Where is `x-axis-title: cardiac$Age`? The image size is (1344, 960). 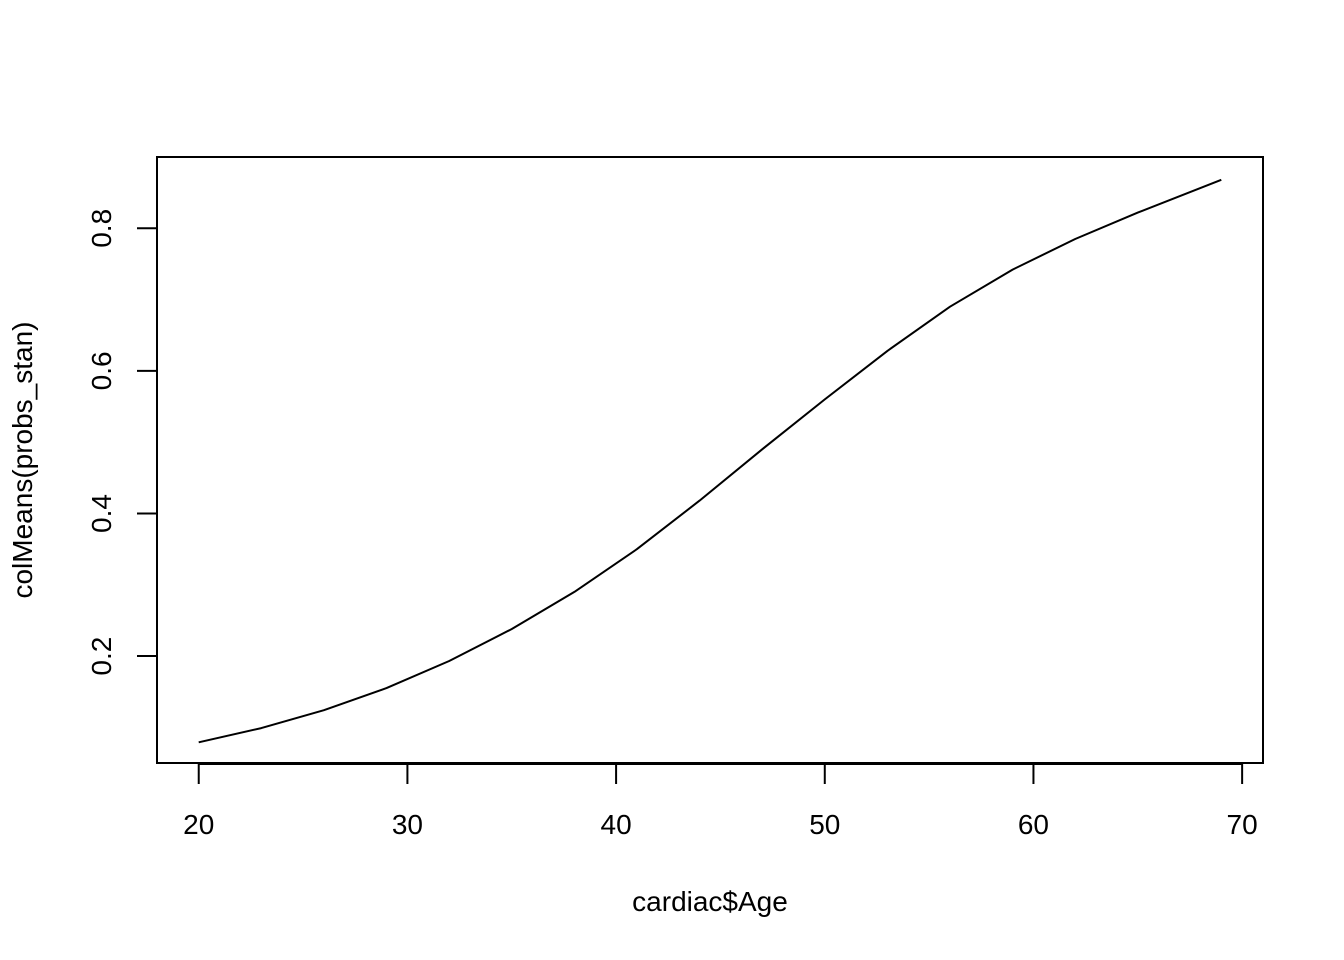 x-axis-title: cardiac$Age is located at coordinates (710, 901).